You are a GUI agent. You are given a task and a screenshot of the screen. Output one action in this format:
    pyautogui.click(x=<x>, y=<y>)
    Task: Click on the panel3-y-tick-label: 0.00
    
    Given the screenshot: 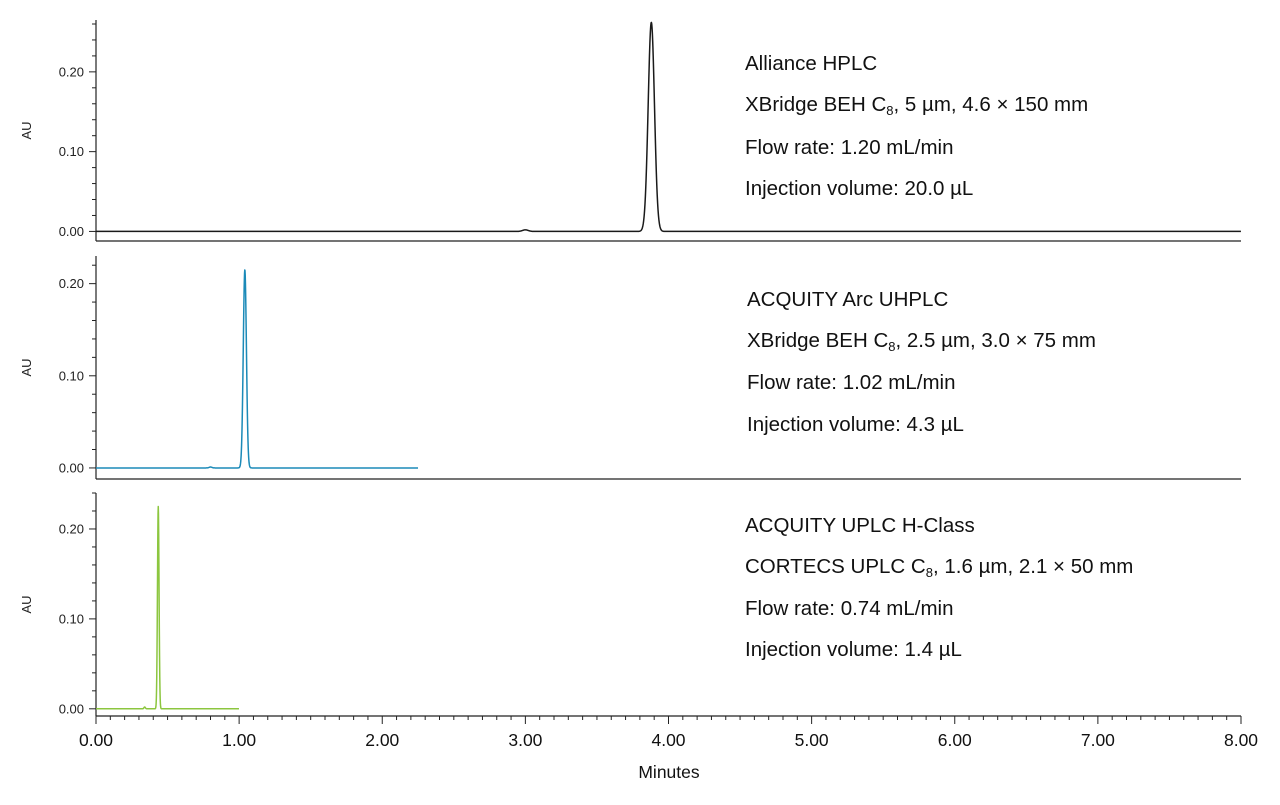 What is the action you would take?
    pyautogui.click(x=71, y=708)
    